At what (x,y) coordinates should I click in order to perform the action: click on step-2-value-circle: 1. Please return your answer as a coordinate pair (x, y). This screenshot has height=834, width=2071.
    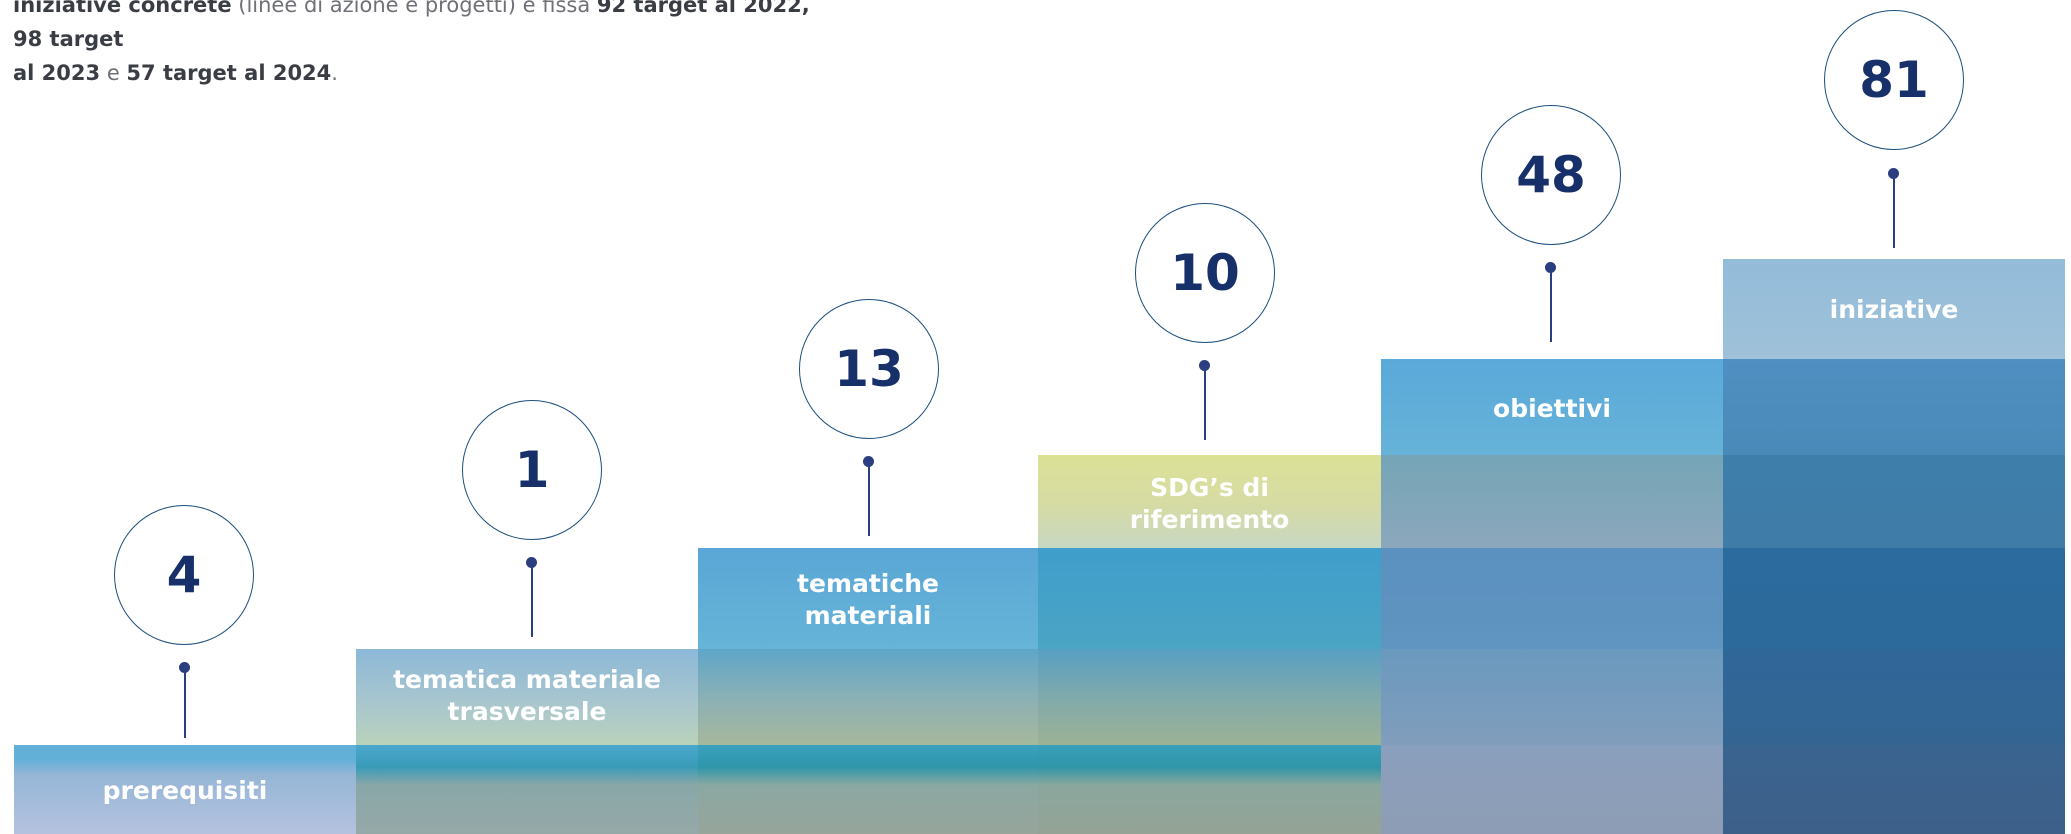
    Looking at the image, I should click on (532, 470).